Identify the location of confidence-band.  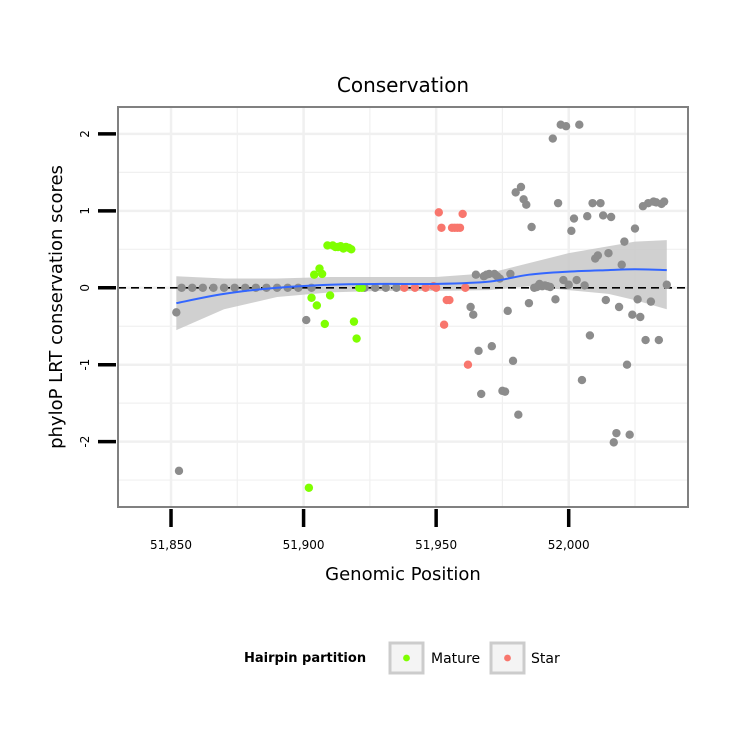
(421, 285).